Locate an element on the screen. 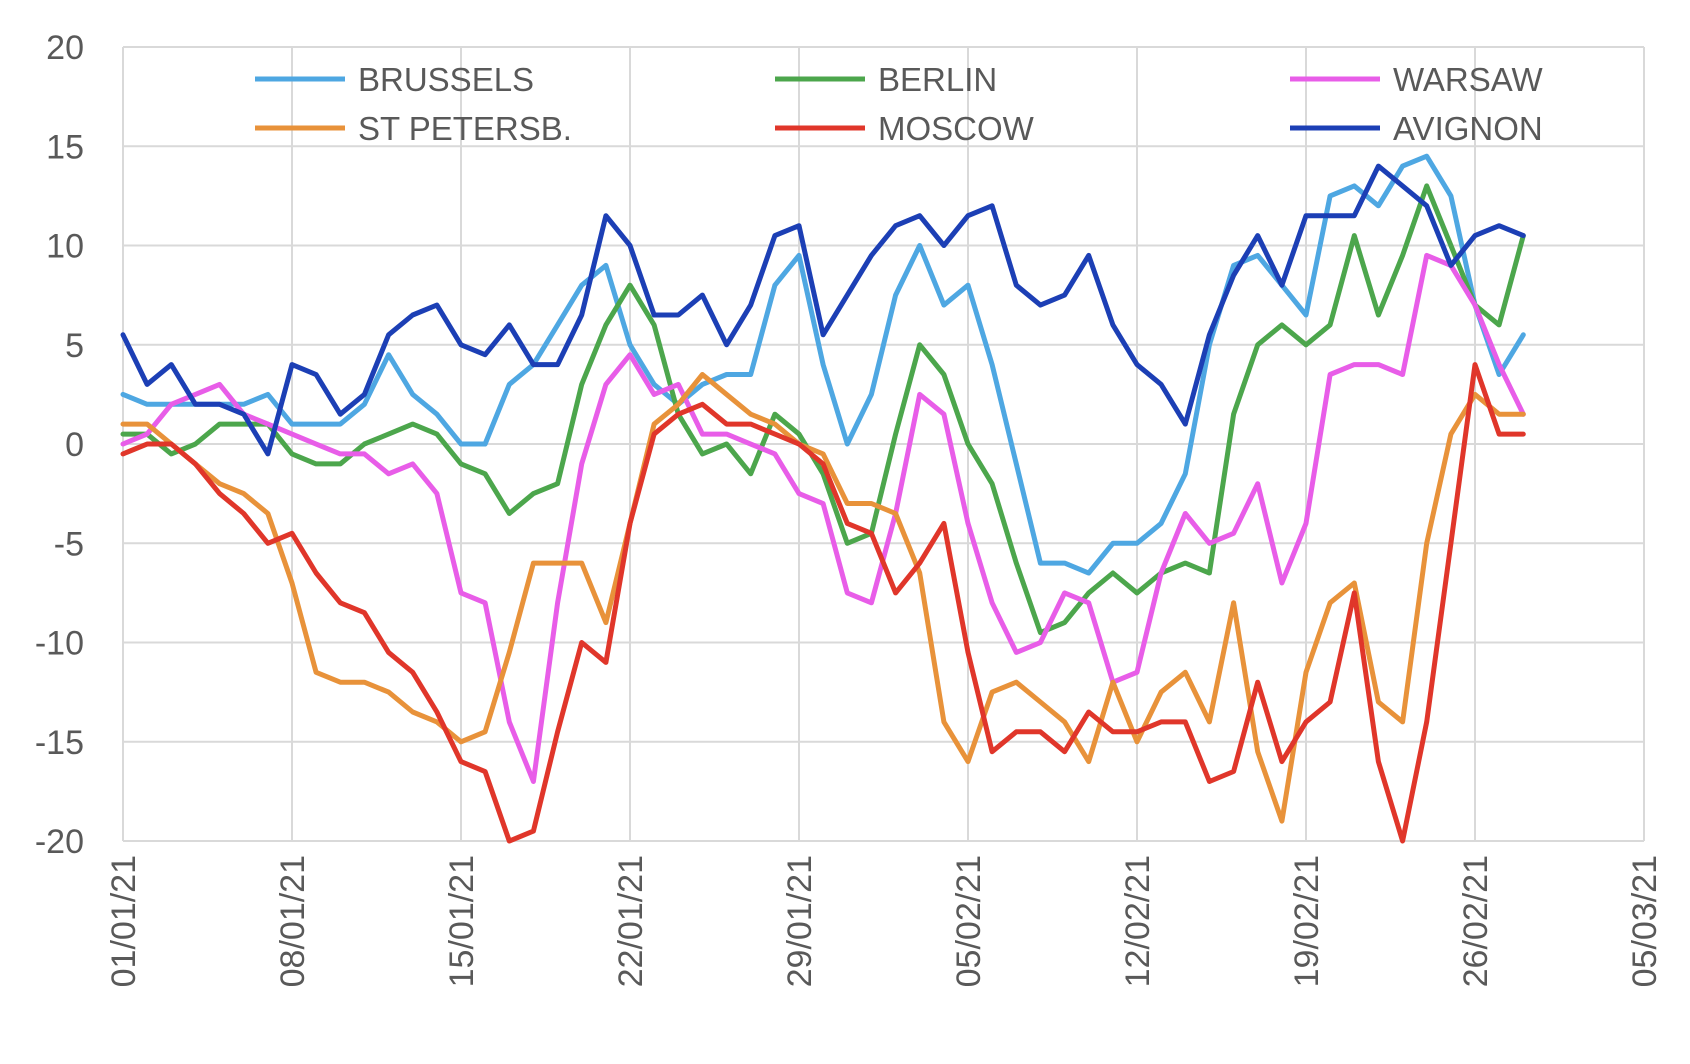  legend-label-st-petersb: ST PETERSB. is located at coordinates (465, 128).